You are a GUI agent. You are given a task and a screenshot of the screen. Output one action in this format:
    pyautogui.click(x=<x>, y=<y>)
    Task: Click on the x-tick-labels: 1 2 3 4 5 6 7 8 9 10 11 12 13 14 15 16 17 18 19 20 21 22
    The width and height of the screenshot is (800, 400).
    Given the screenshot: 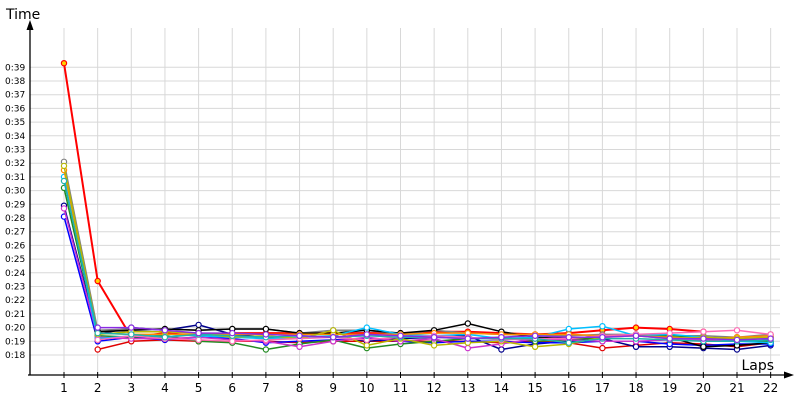 What is the action you would take?
    pyautogui.click(x=419, y=383)
    